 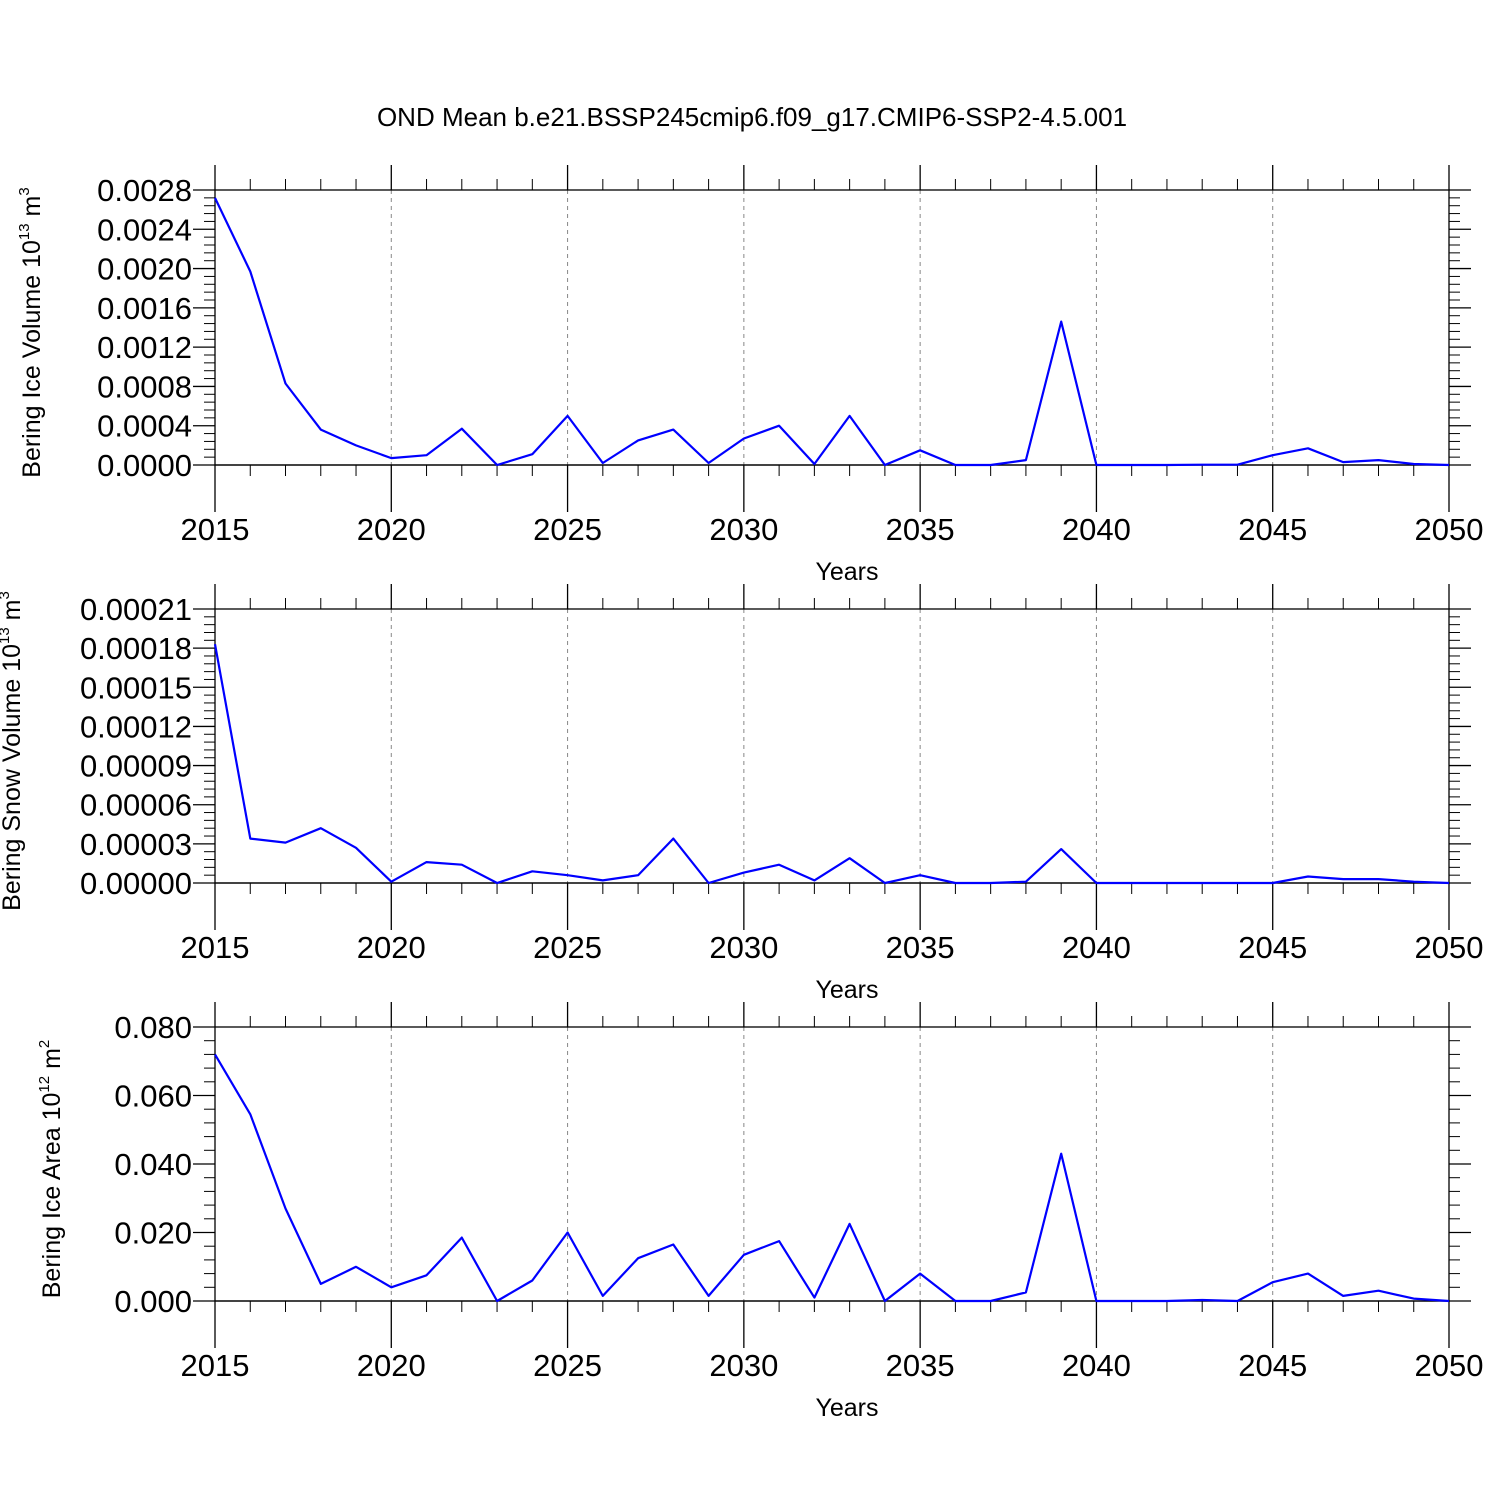 I want to click on y-tick-label: 0.0016, so click(x=144, y=308).